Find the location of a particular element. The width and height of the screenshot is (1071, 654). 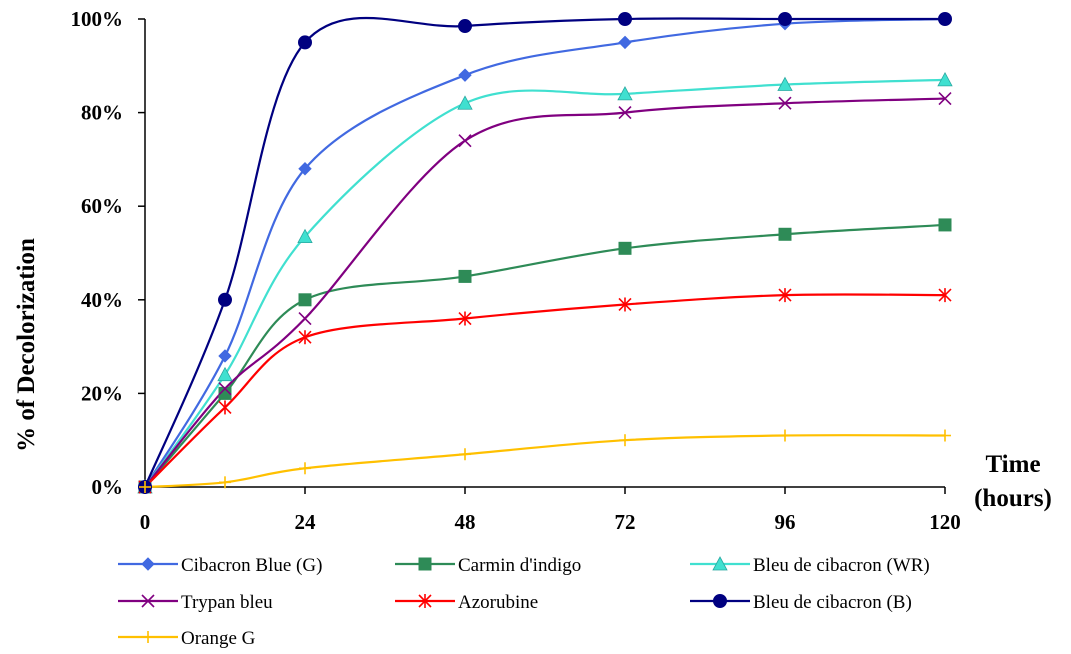

x-tick-label: 96 is located at coordinates (785, 522).